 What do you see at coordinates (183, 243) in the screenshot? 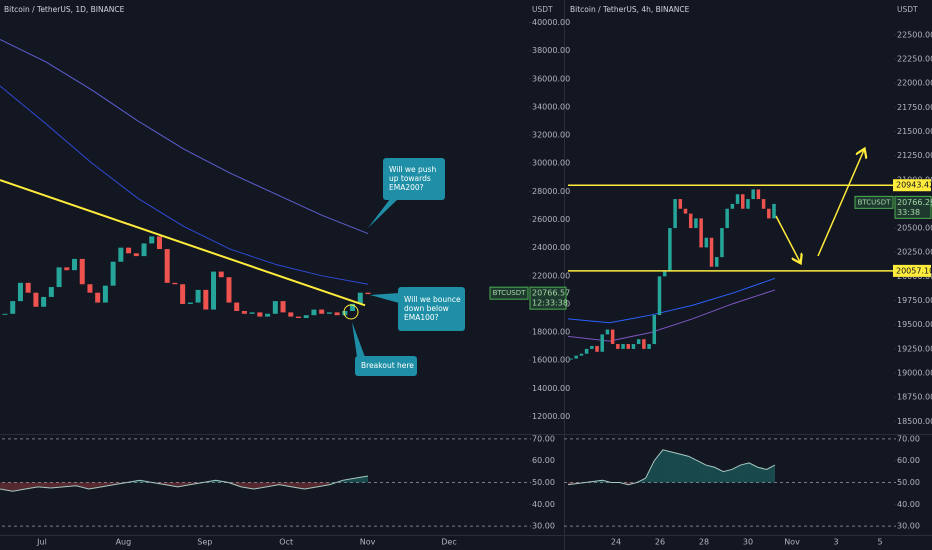
I see `trendline` at bounding box center [183, 243].